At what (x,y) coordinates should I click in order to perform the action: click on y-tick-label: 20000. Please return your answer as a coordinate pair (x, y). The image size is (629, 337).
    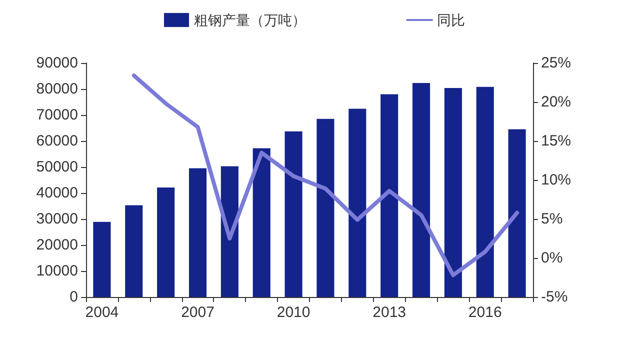
    Looking at the image, I should click on (57, 245).